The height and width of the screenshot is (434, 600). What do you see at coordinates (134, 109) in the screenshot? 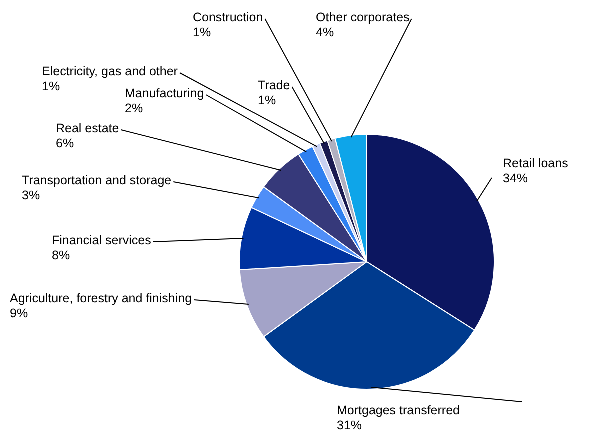
I see `data-label: 2%` at bounding box center [134, 109].